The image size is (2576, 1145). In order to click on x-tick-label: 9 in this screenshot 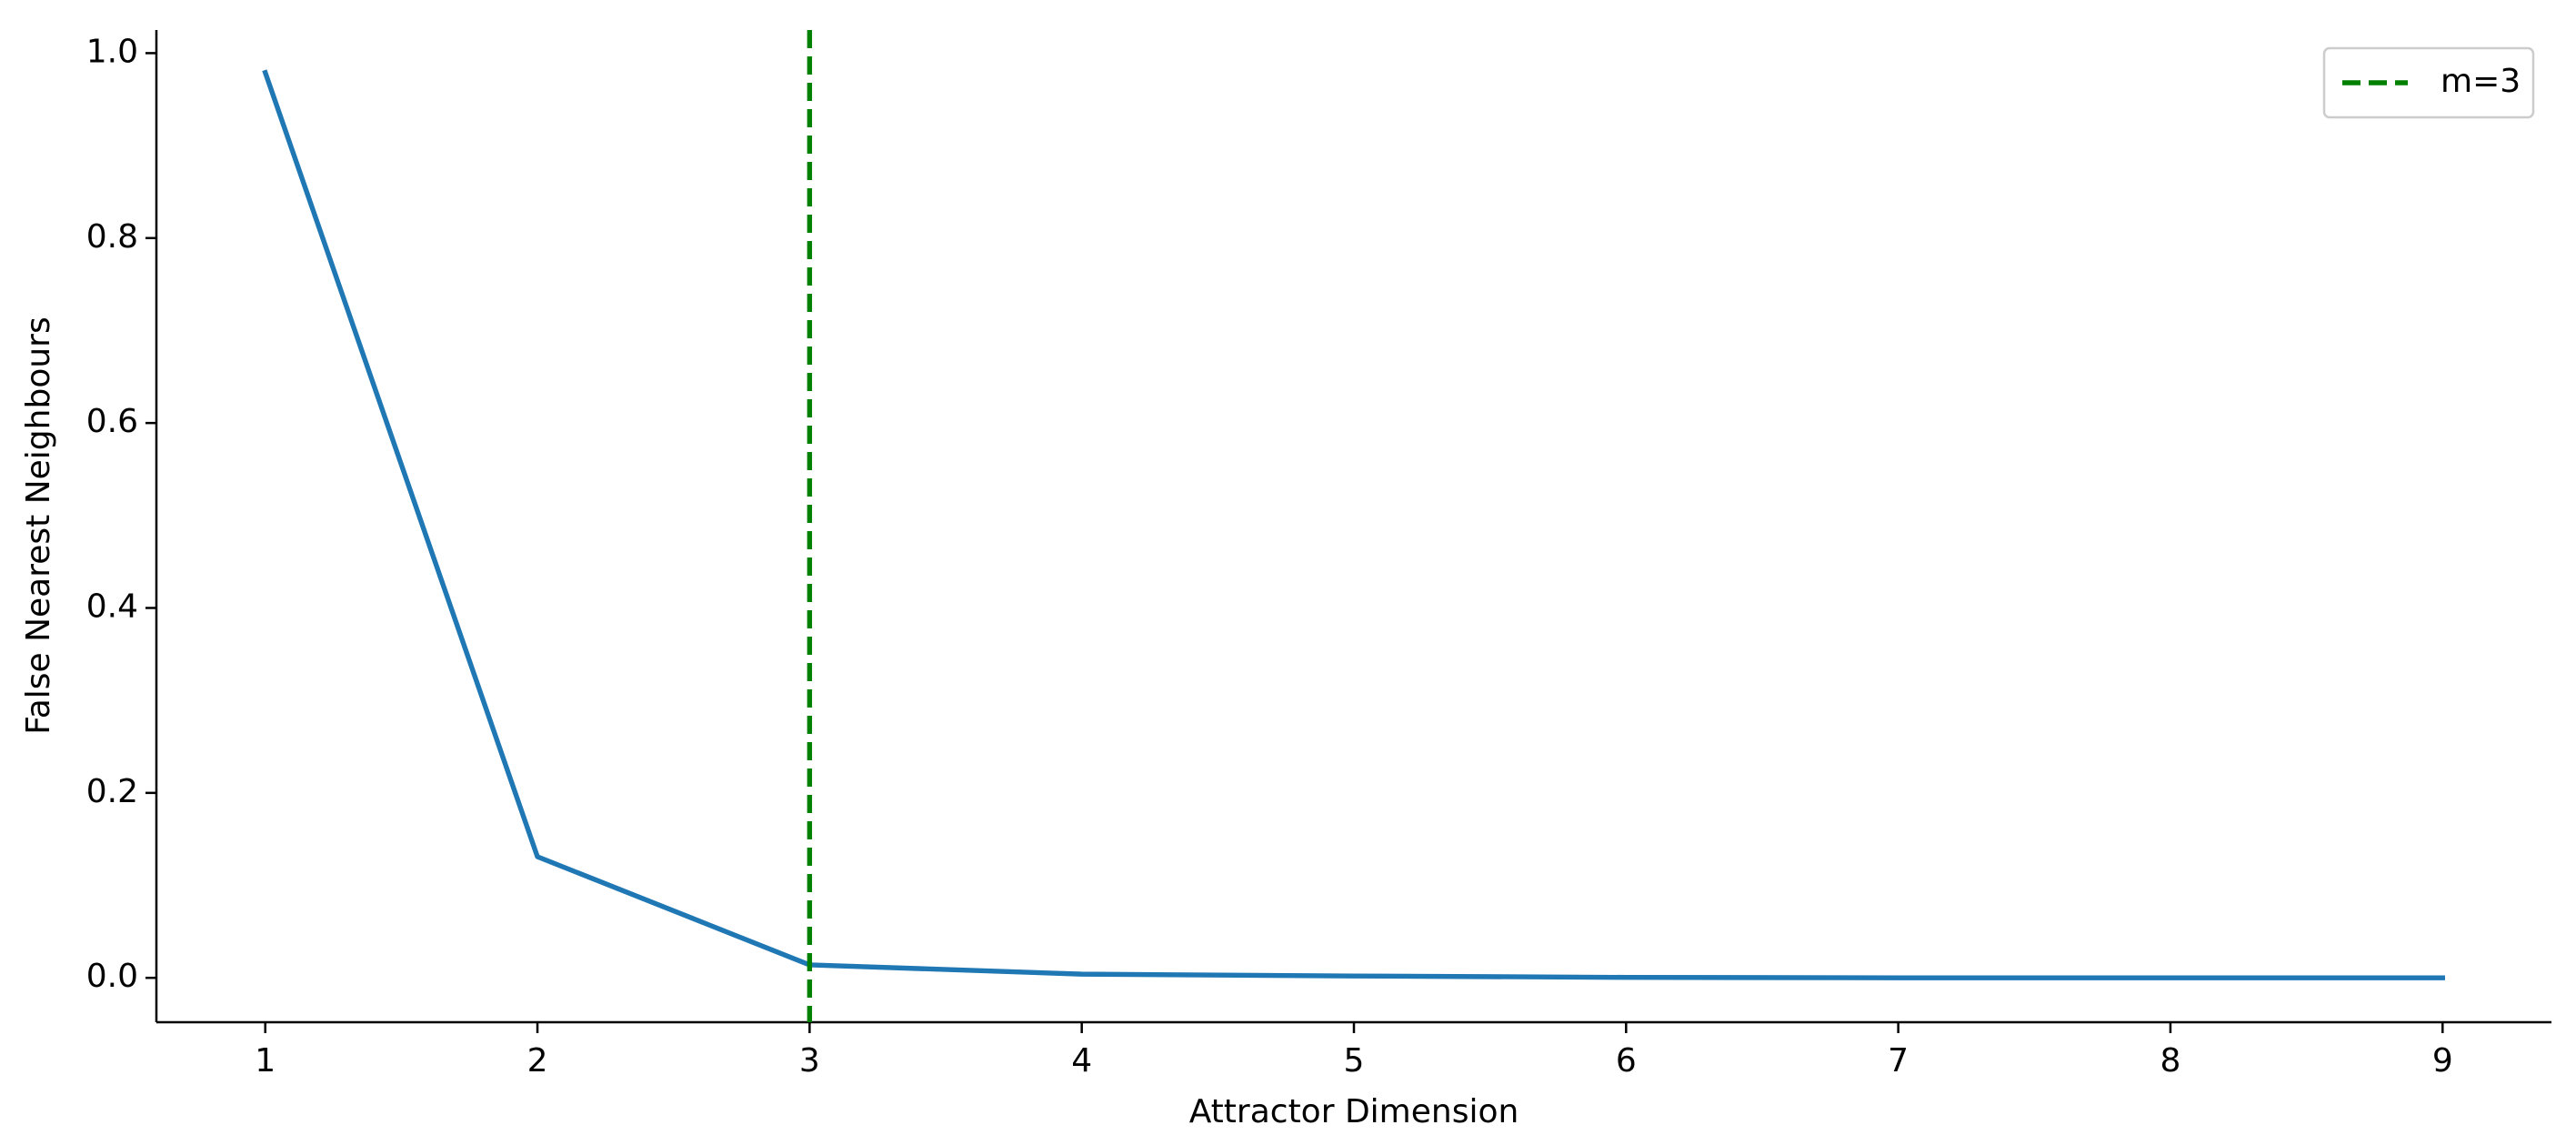, I will do `click(2442, 1061)`.